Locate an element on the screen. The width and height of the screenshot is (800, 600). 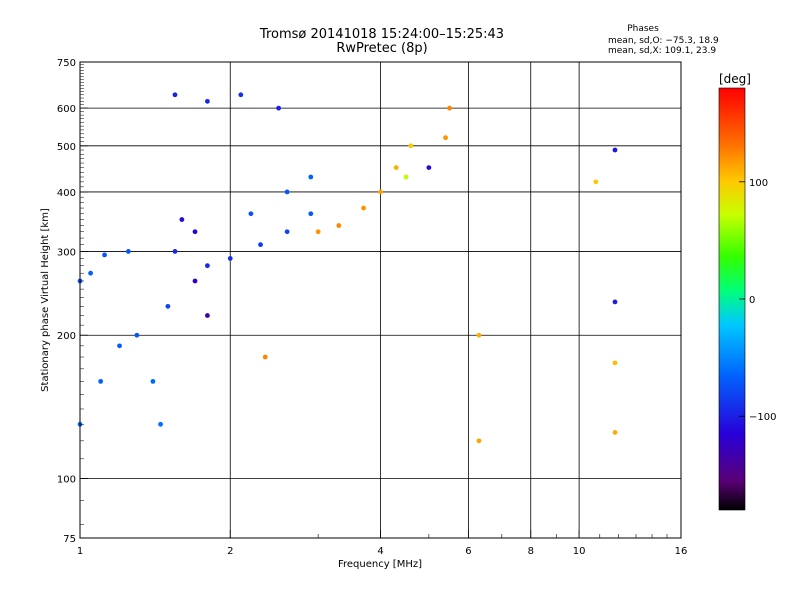
x-axis: 1 2 4 6 8 10 16 is located at coordinates (382, 543).